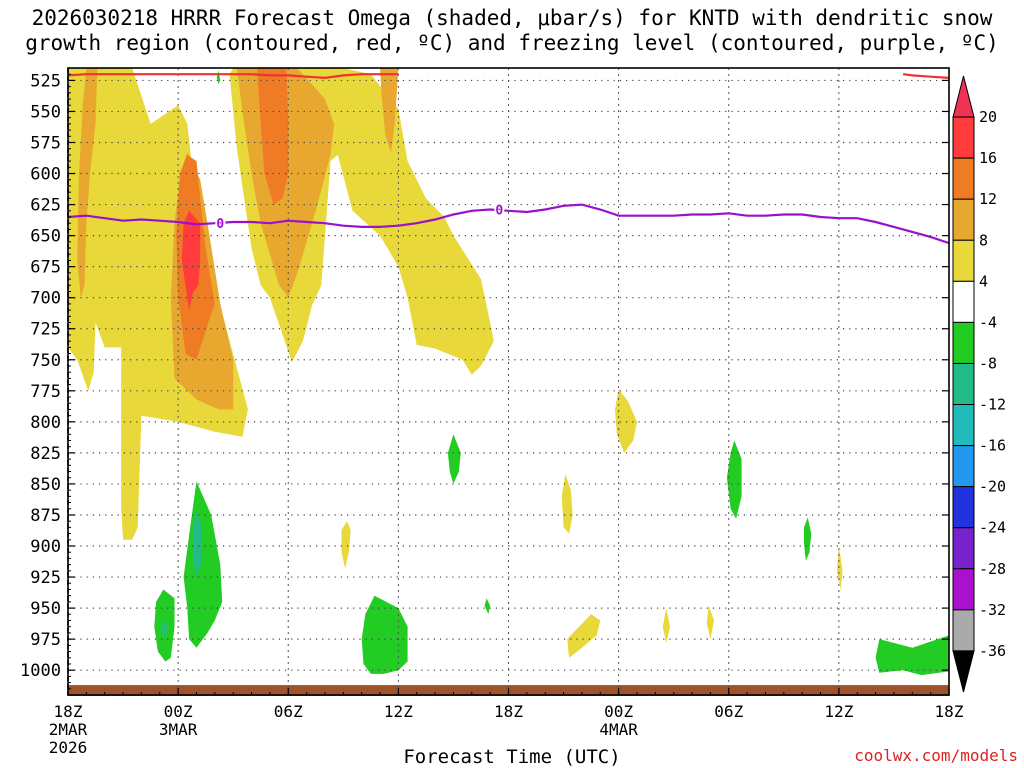  What do you see at coordinates (68, 747) in the screenshot?
I see `x-tick-year: 2026` at bounding box center [68, 747].